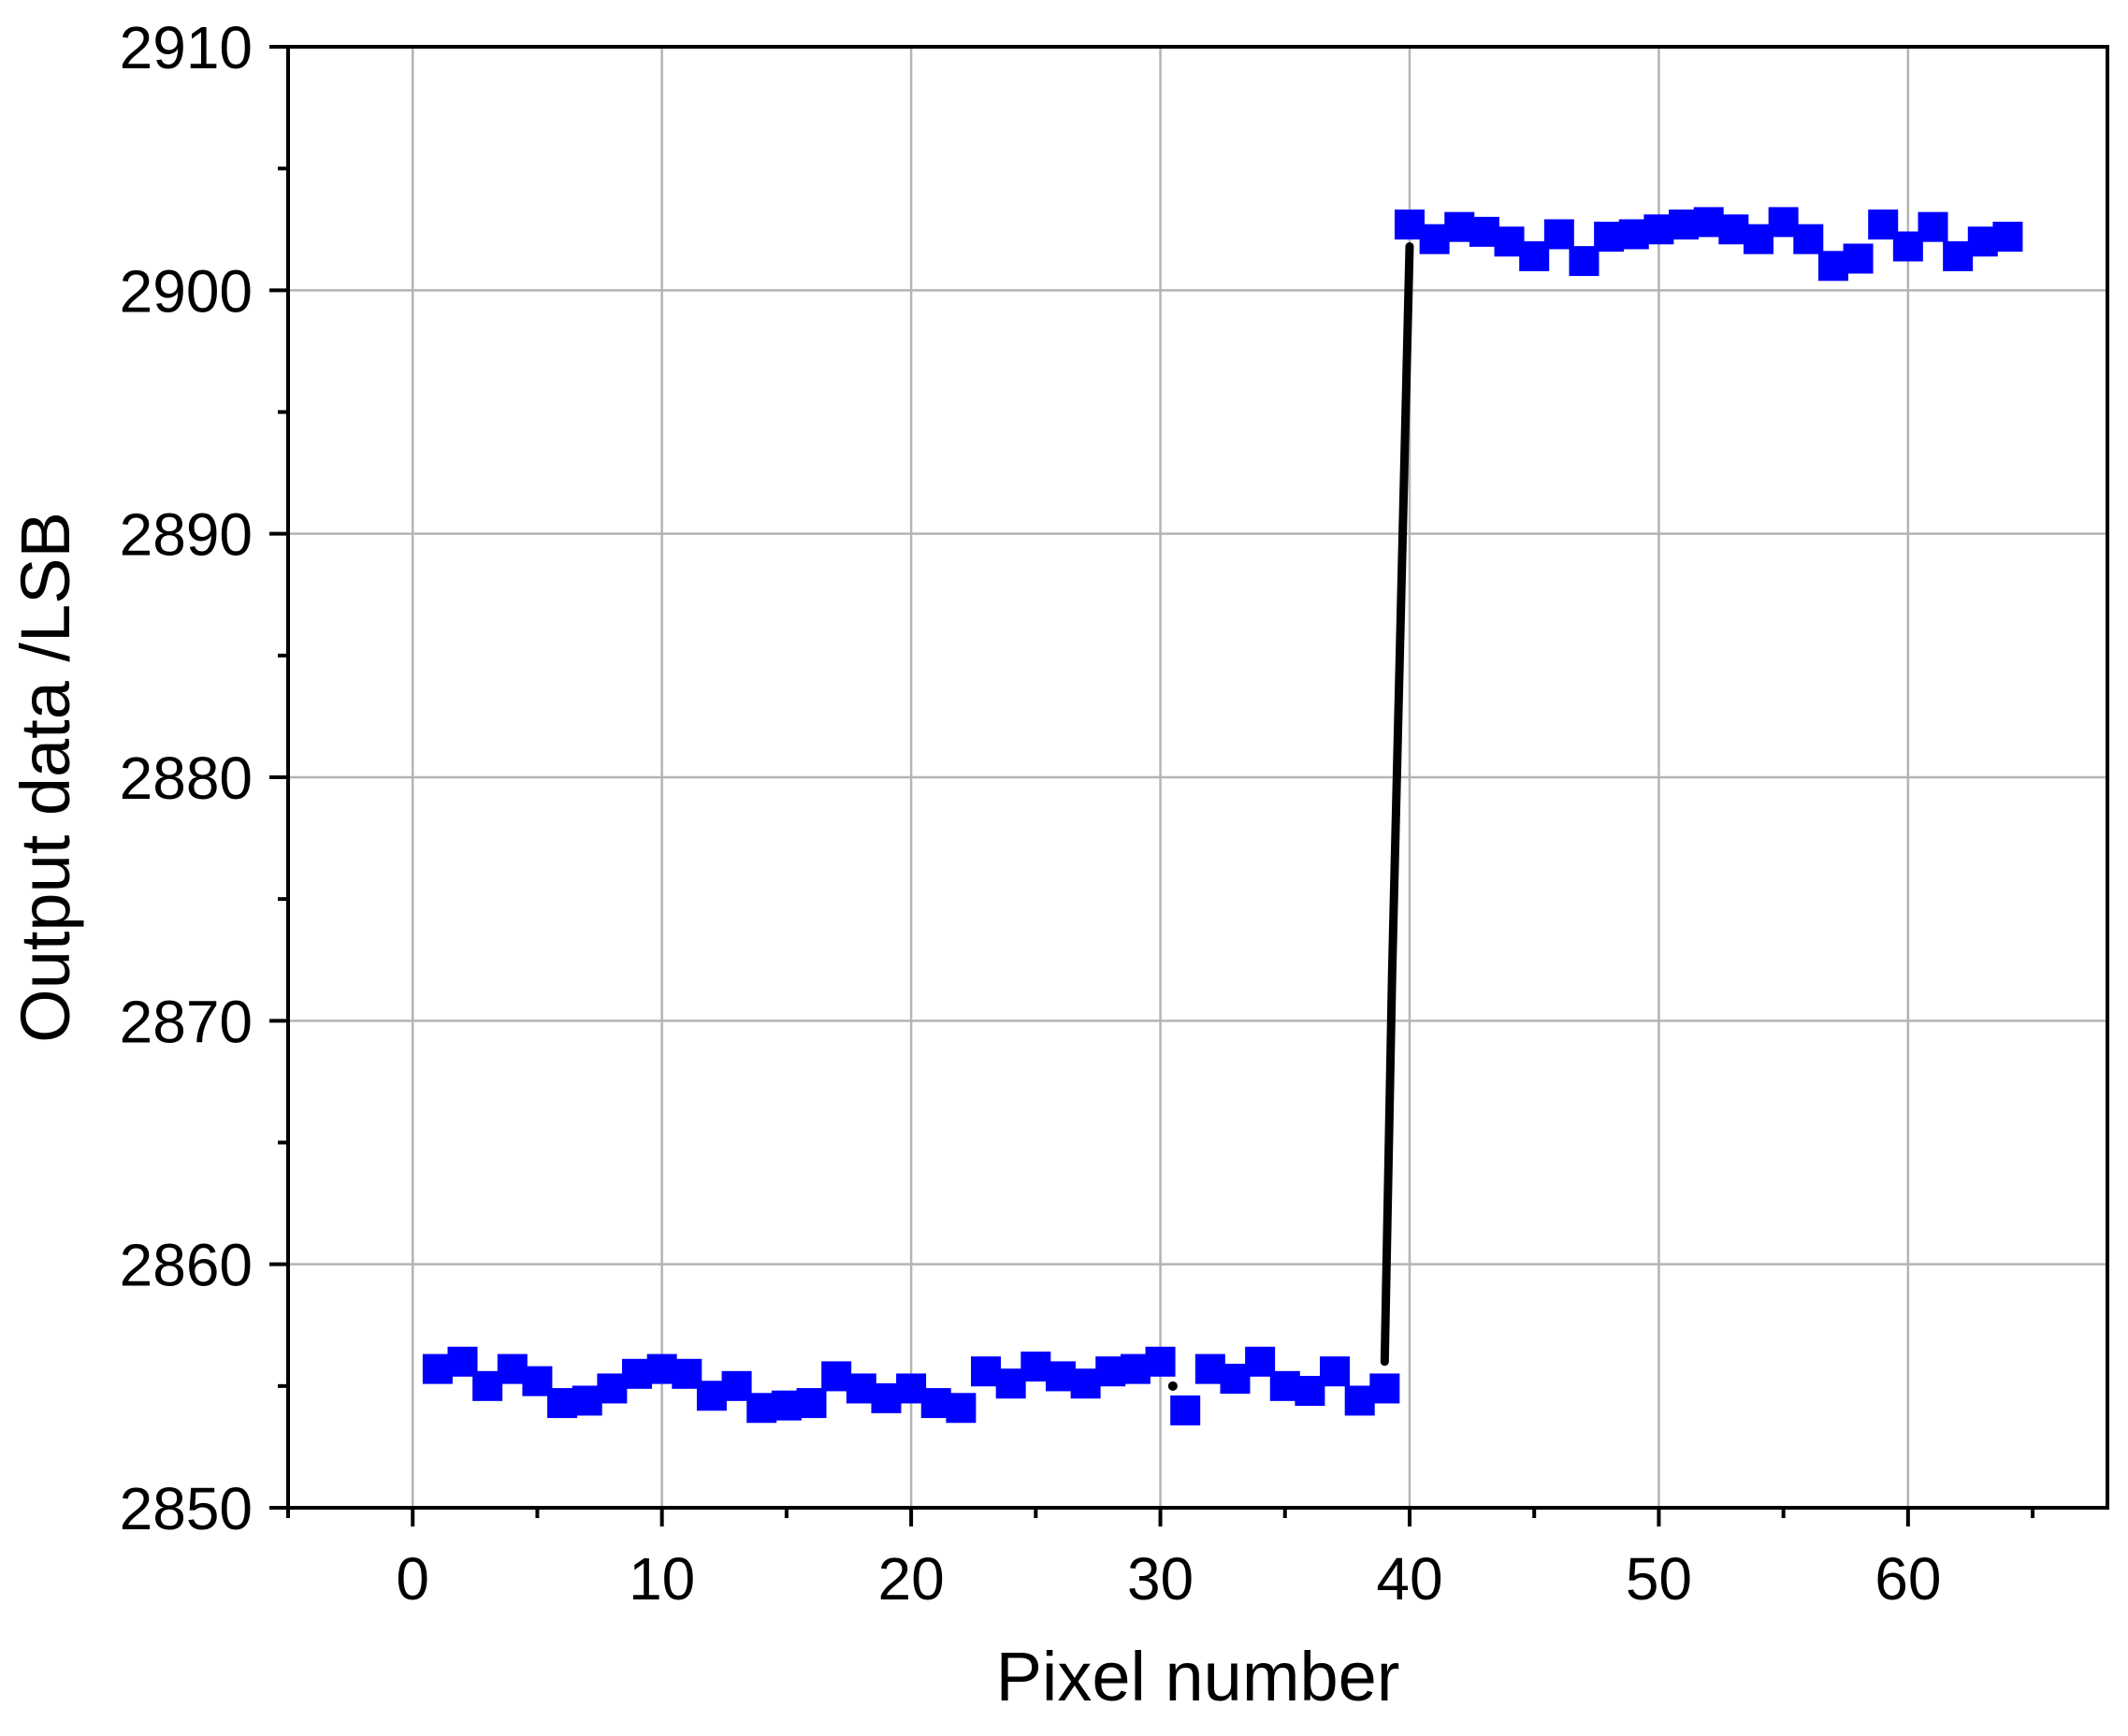 The image size is (2128, 1736). Describe the element at coordinates (412, 1579) in the screenshot. I see `x-tick-label: 0` at that location.